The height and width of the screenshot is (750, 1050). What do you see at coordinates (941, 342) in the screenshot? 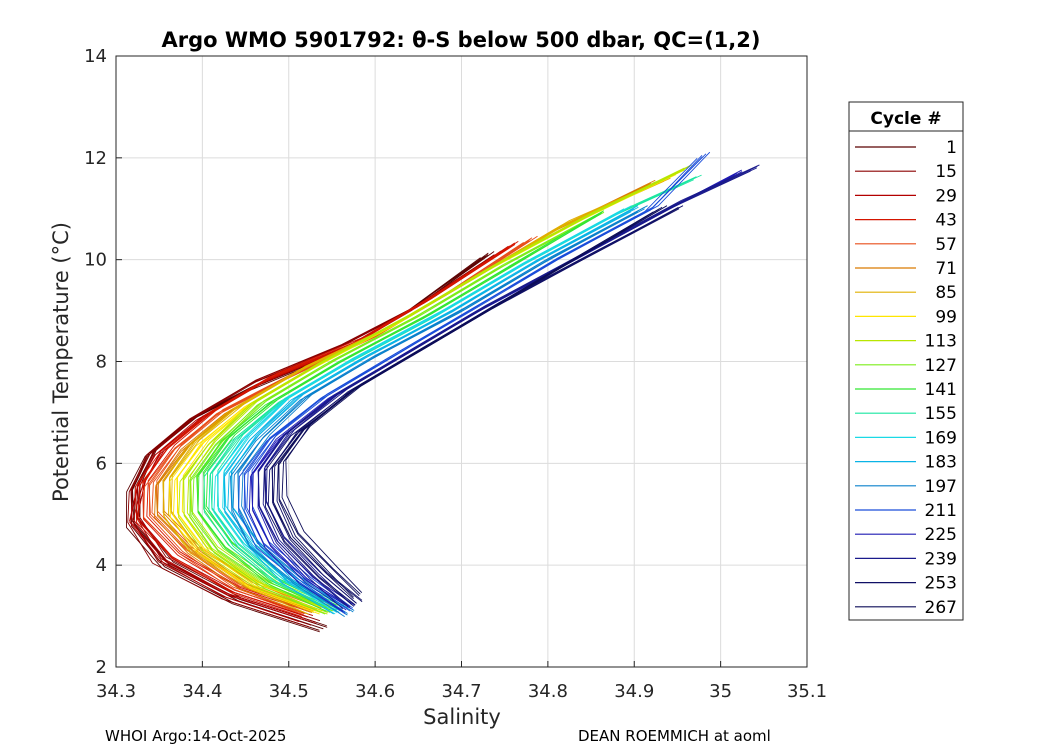
I see `legend-label: 113` at bounding box center [941, 342].